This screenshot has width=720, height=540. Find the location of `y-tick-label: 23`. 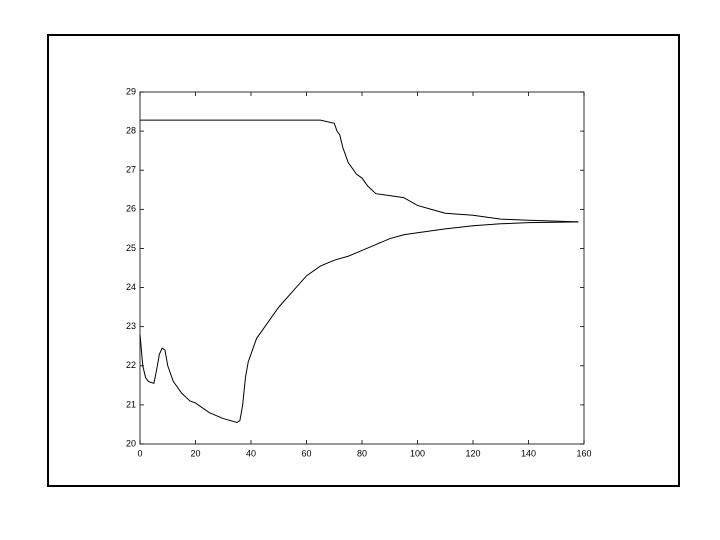

y-tick-label: 23 is located at coordinates (131, 326).